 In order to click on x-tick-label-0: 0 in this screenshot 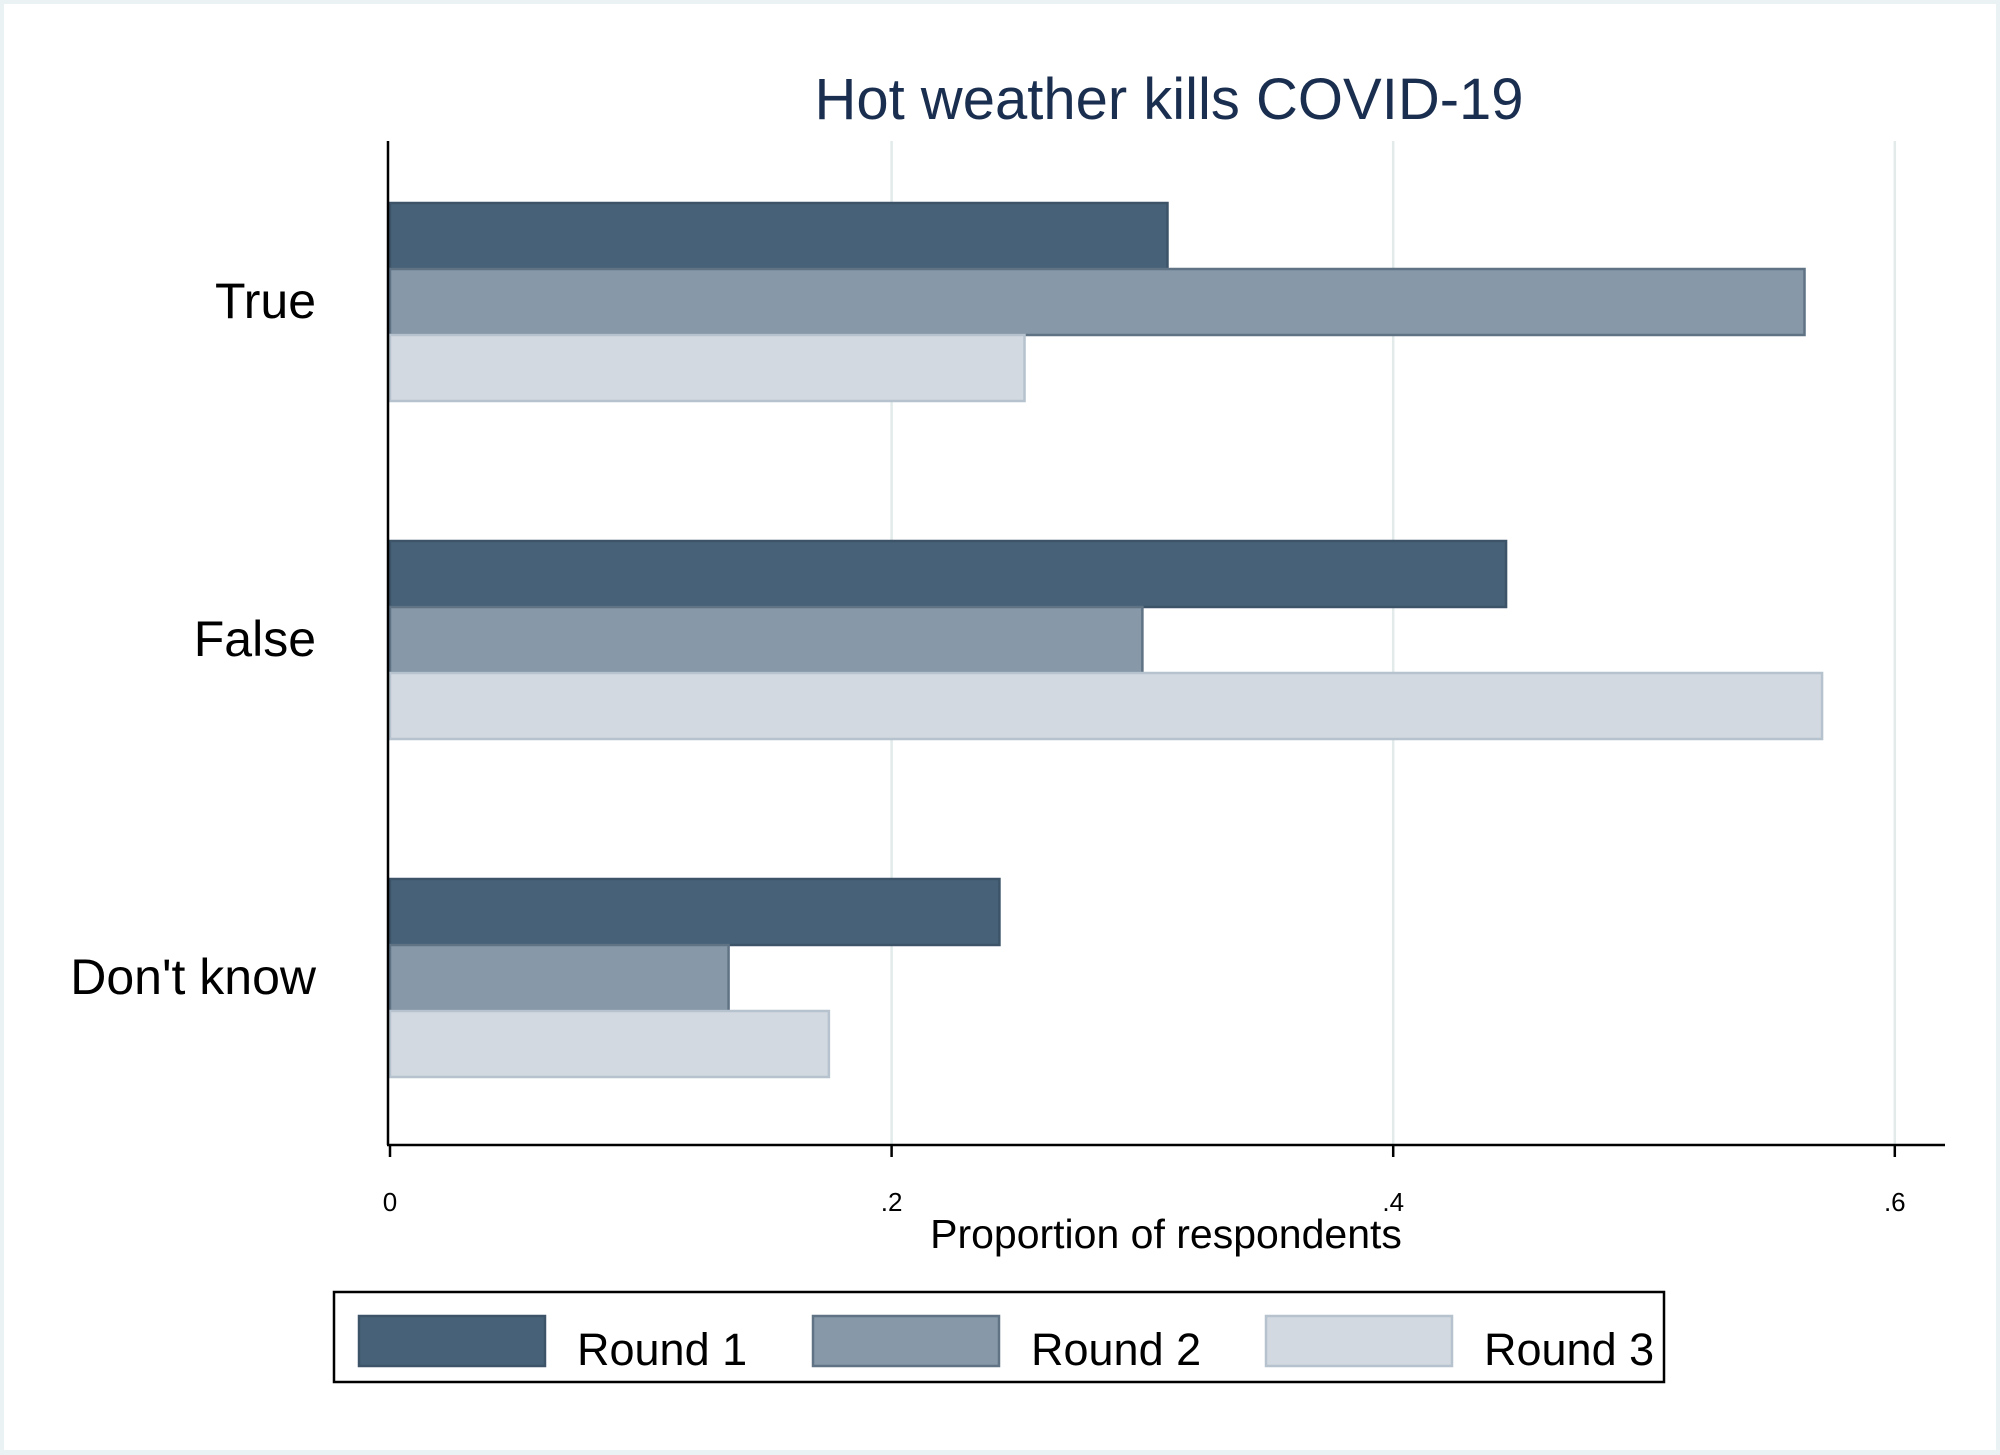, I will do `click(390, 1202)`.